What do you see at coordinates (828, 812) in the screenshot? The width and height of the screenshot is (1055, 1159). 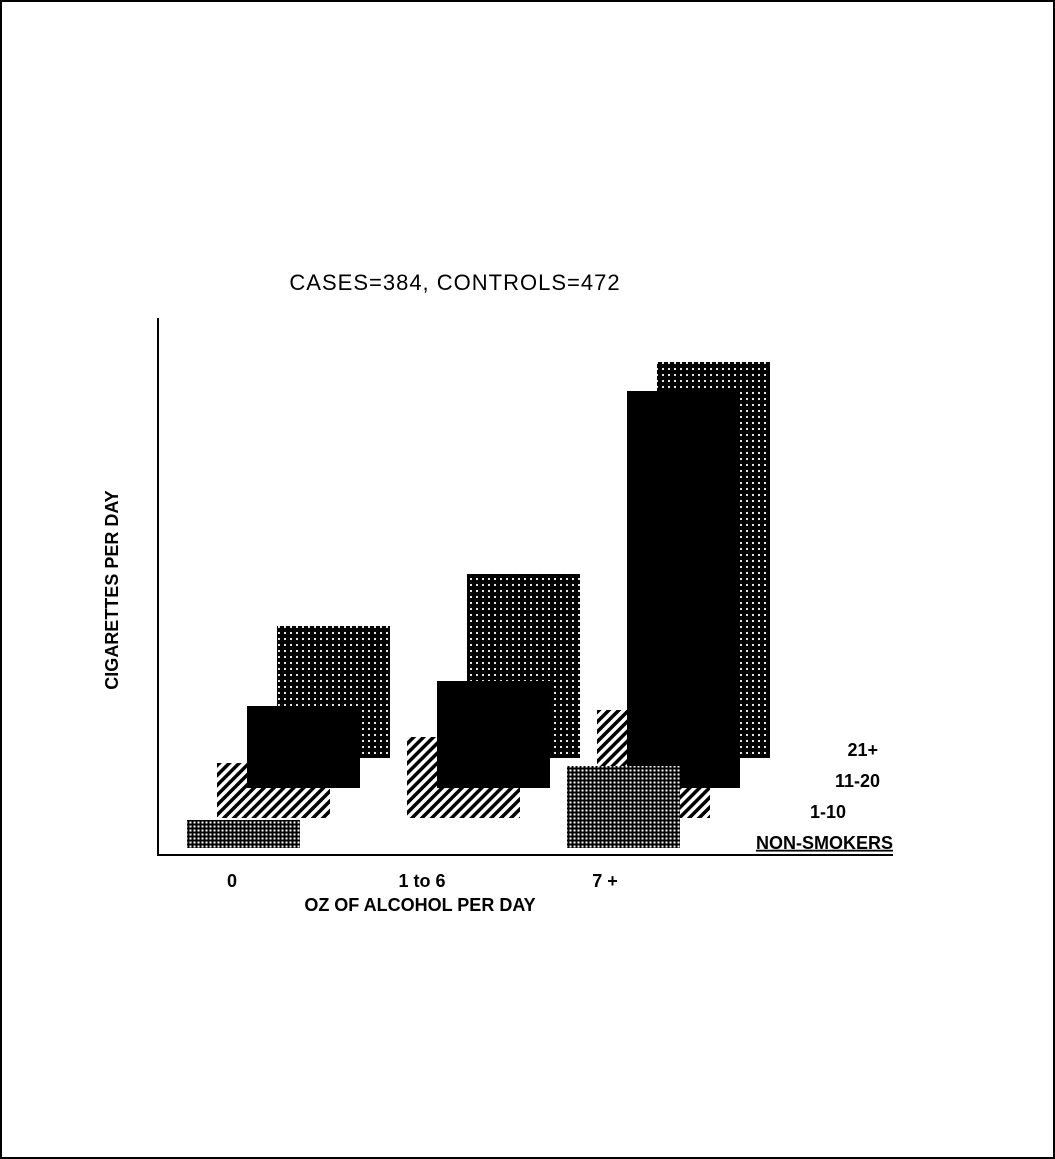 I see `legend-label: 1-10` at bounding box center [828, 812].